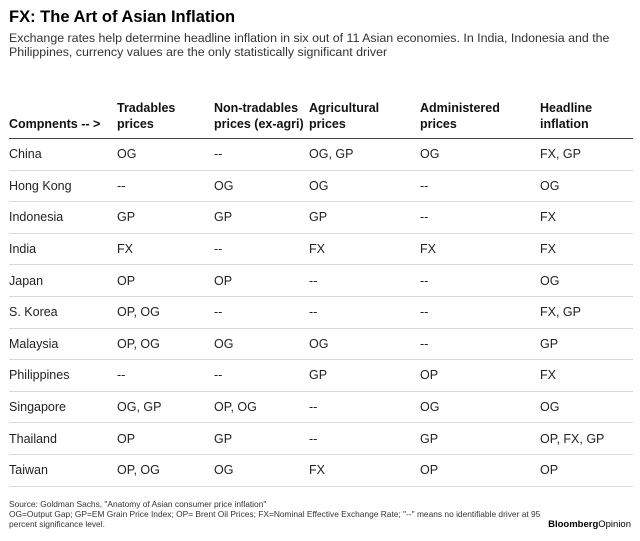 The width and height of the screenshot is (640, 541). Describe the element at coordinates (261, 104) in the screenshot. I see `header-non-tradables: Non-tradables prices (ex-agri)` at that location.